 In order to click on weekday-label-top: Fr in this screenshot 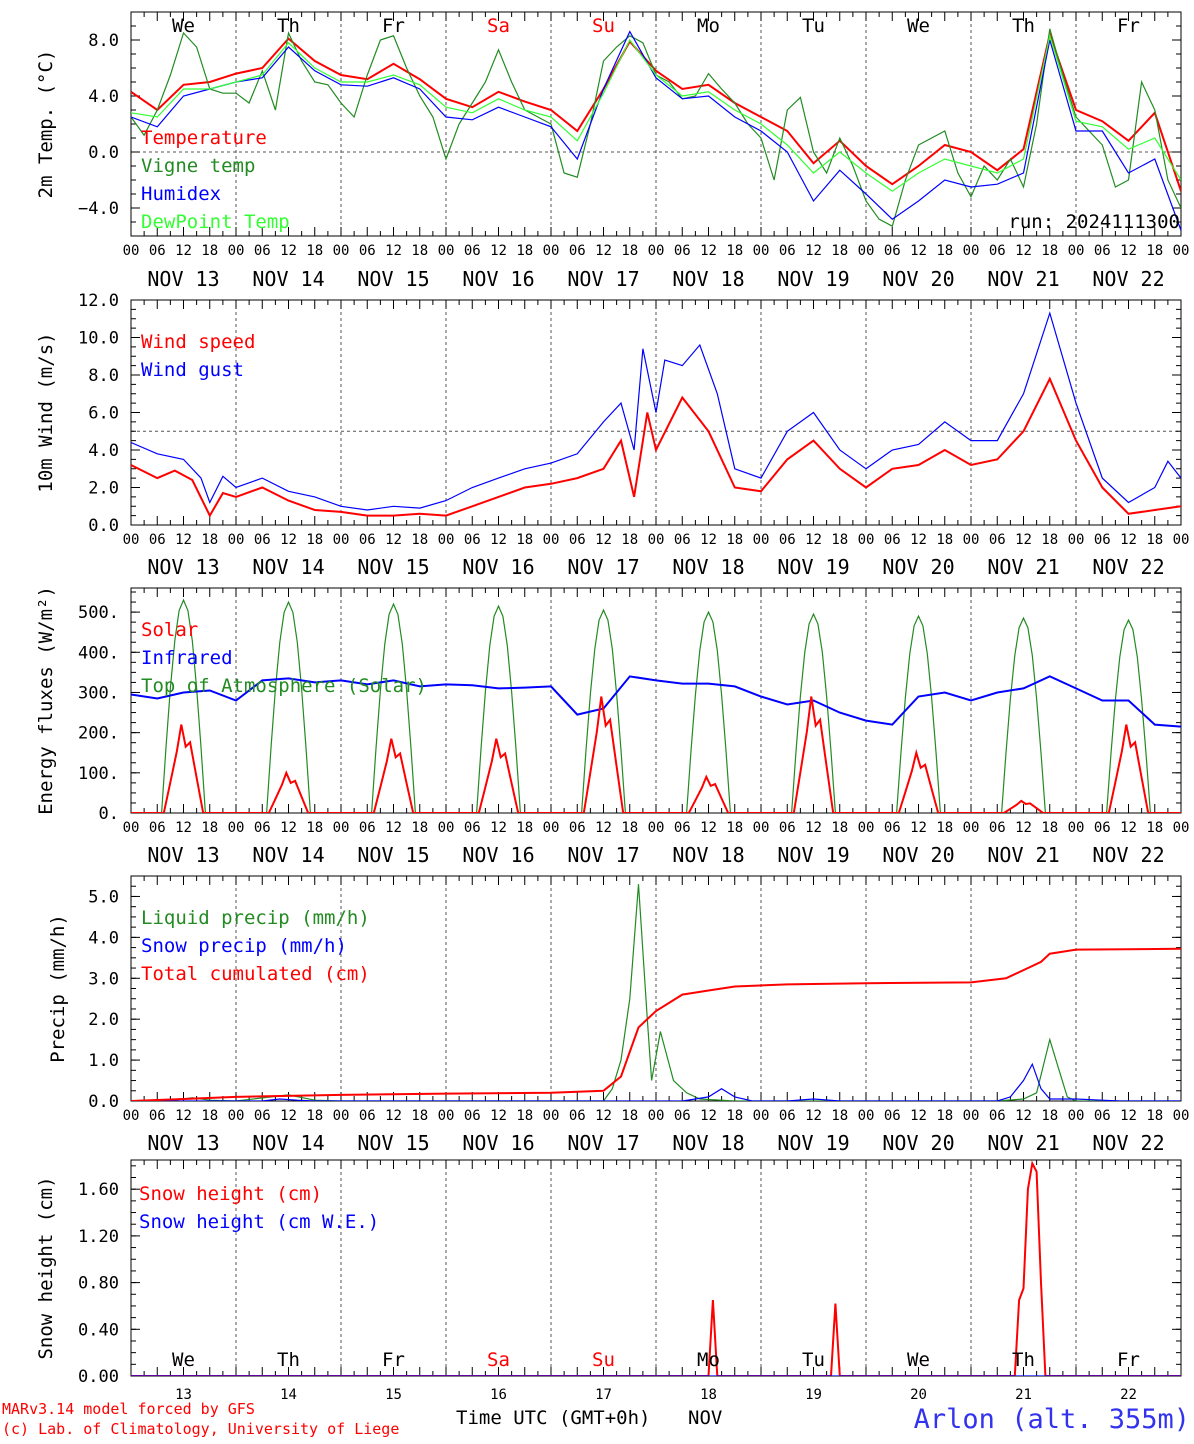, I will do `click(1128, 26)`.